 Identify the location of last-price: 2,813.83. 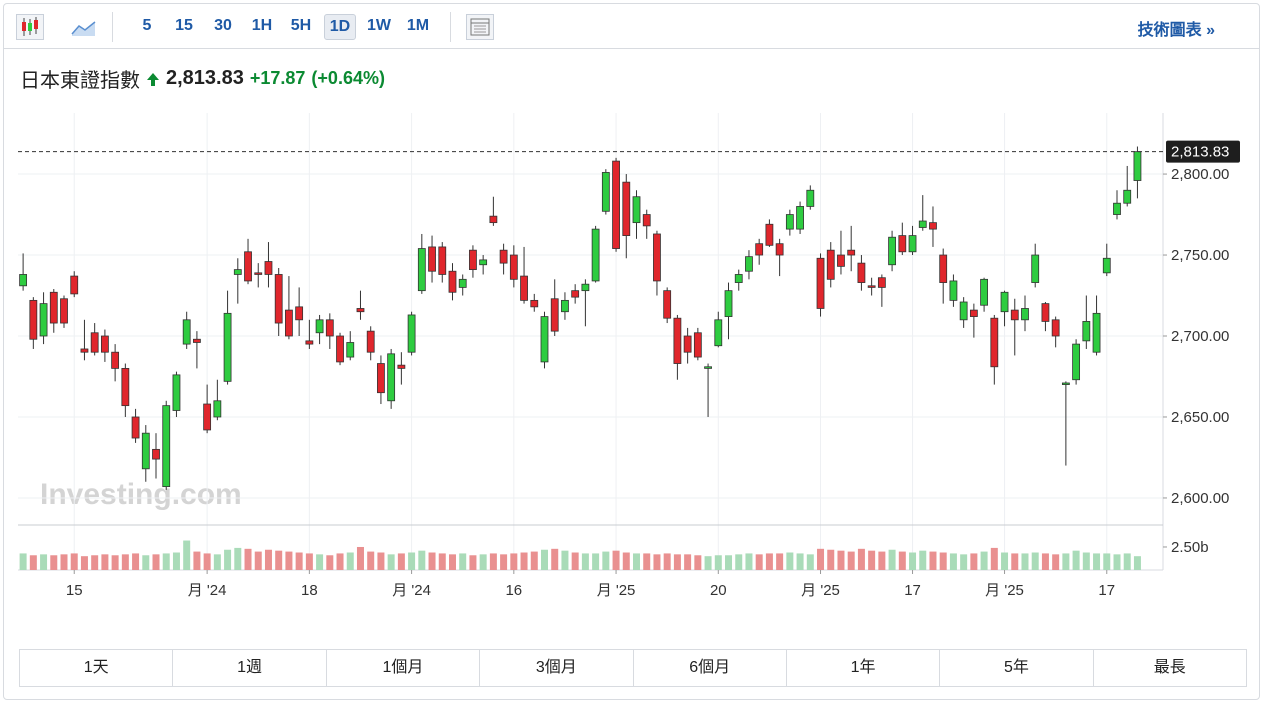
(205, 78).